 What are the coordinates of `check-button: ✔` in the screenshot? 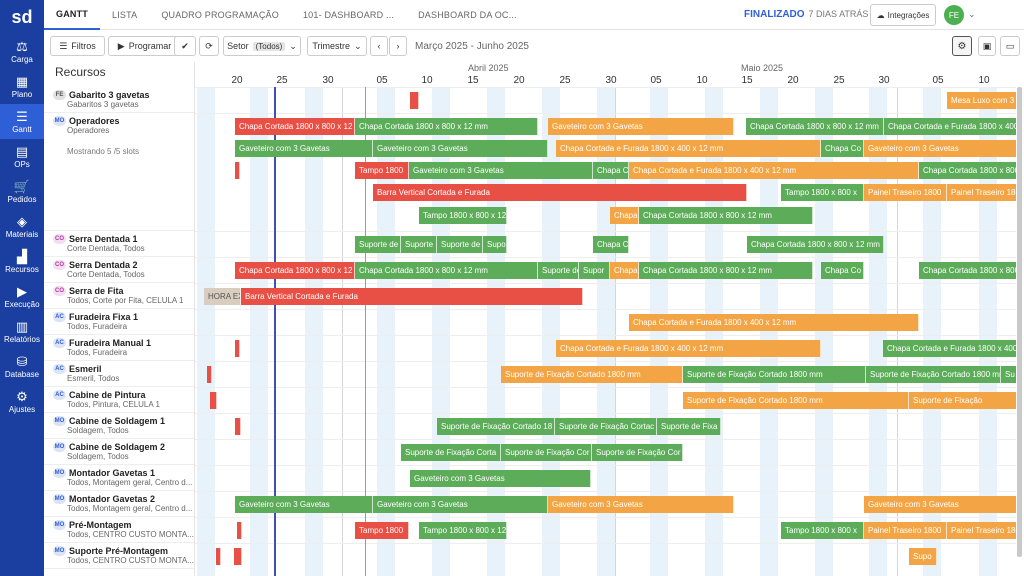 It's located at (185, 46).